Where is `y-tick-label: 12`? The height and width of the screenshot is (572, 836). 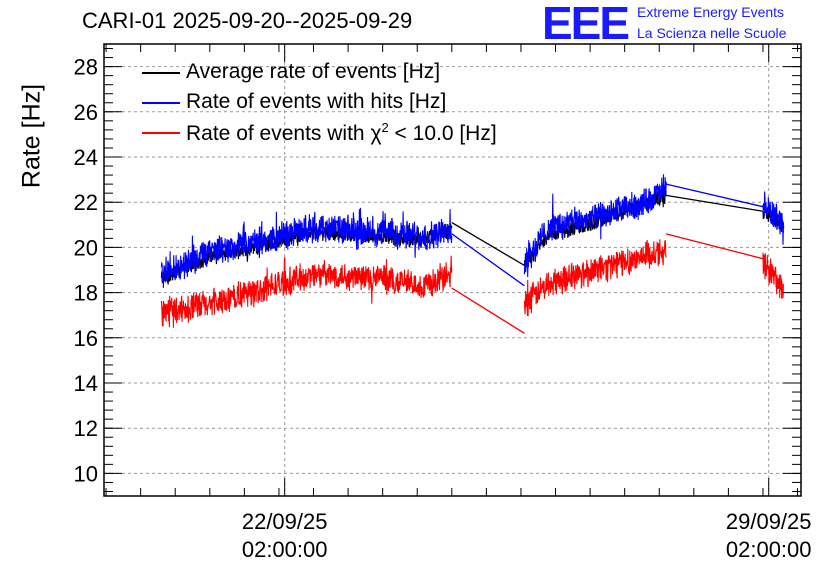
y-tick-label: 12 is located at coordinates (86, 428).